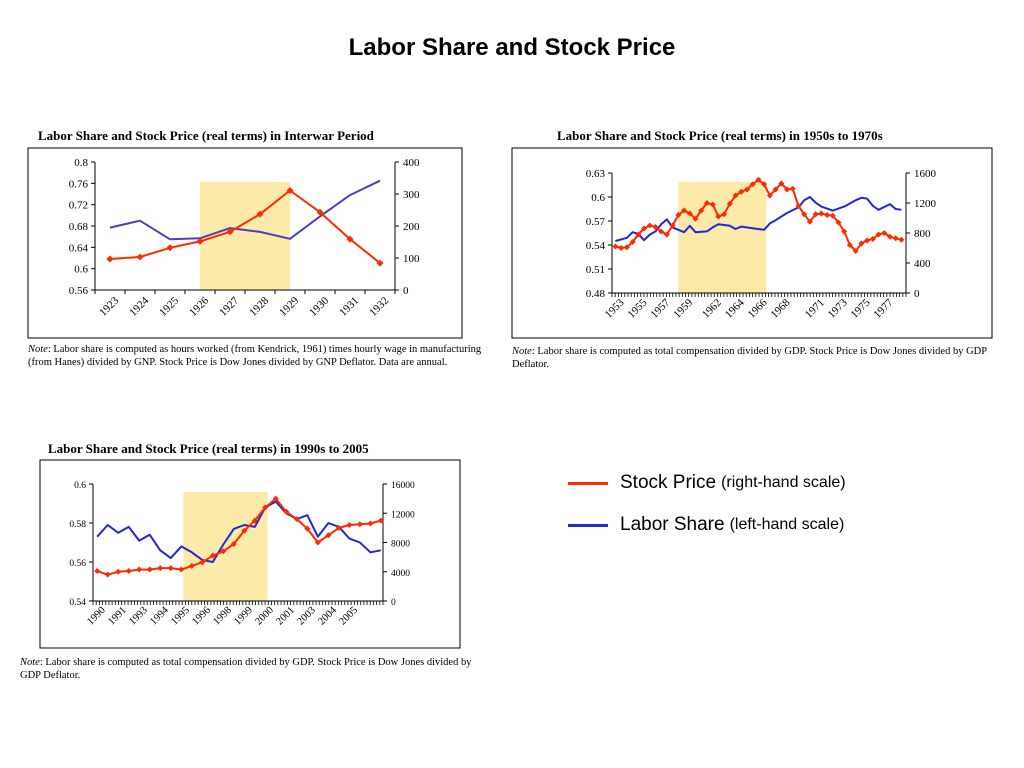  Describe the element at coordinates (306, 616) in the screenshot. I see `x-tick-label: 2003` at that location.